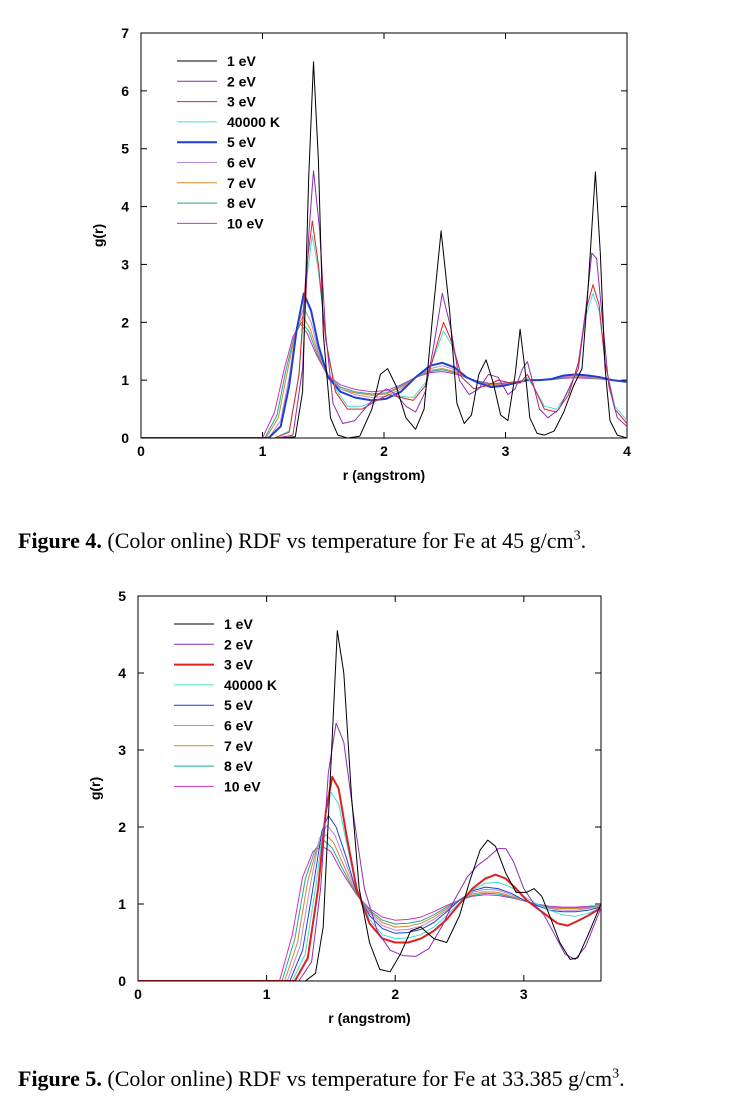 The image size is (747, 1106). What do you see at coordinates (238, 746) in the screenshot?
I see `fig5-legend-label: 7 eV` at bounding box center [238, 746].